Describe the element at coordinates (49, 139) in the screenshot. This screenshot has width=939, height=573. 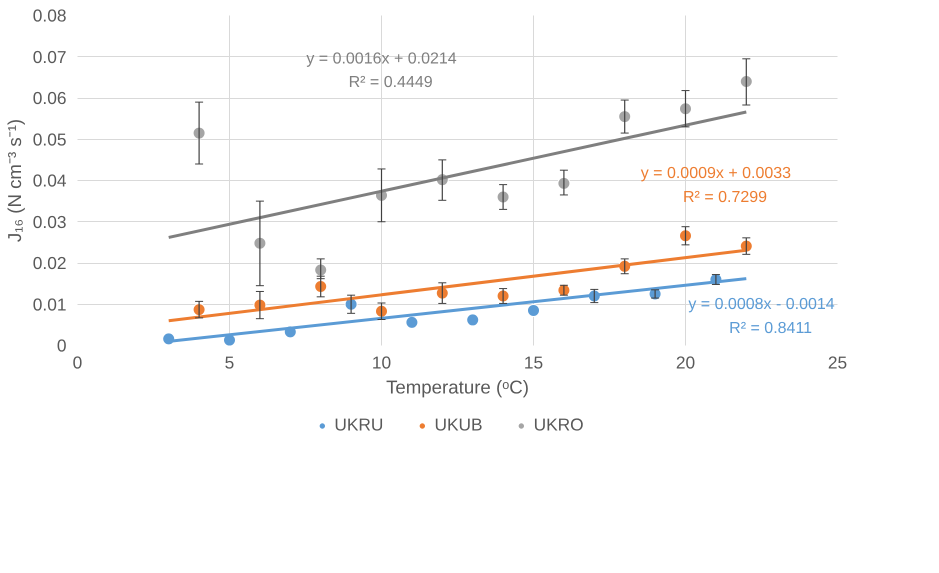
I see `y-tick-label: 0.05` at that location.